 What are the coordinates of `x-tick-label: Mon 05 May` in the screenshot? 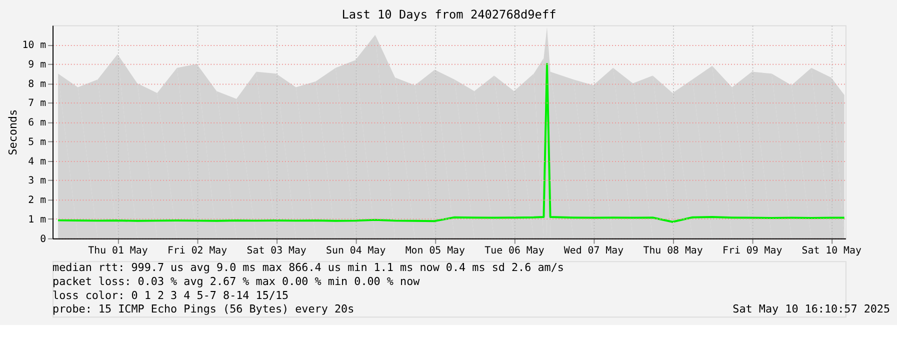 It's located at (435, 251).